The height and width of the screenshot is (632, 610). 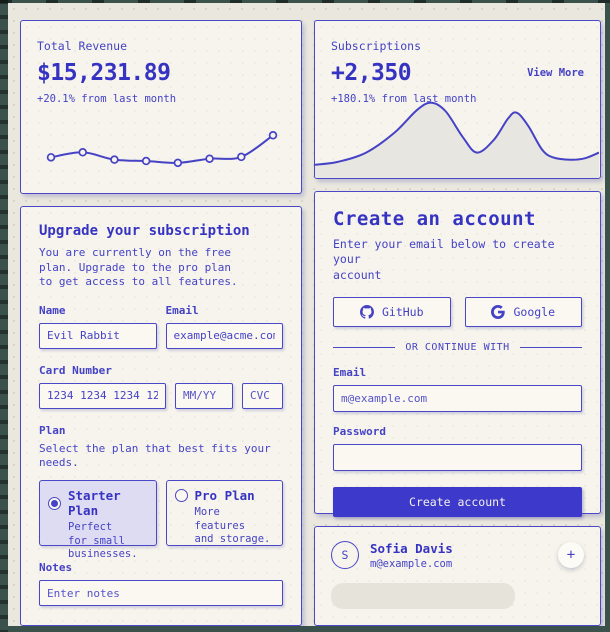 What do you see at coordinates (98, 335) in the screenshot?
I see `name-input` at bounding box center [98, 335].